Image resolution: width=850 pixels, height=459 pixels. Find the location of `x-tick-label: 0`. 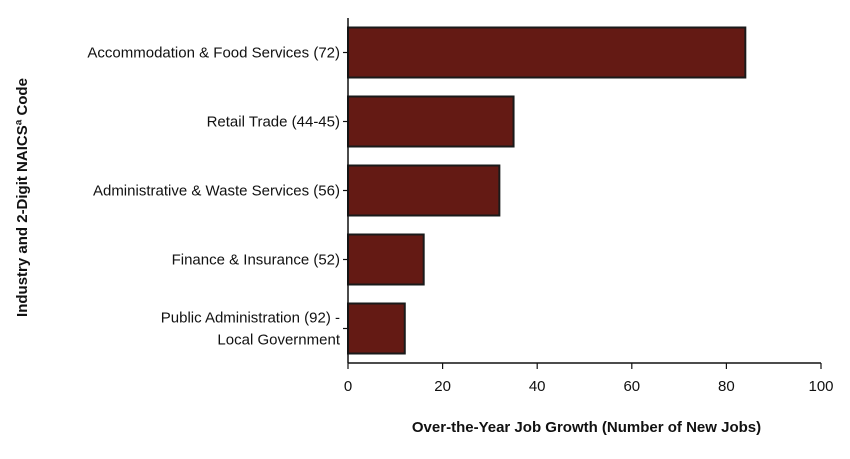

x-tick-label: 0 is located at coordinates (348, 386).